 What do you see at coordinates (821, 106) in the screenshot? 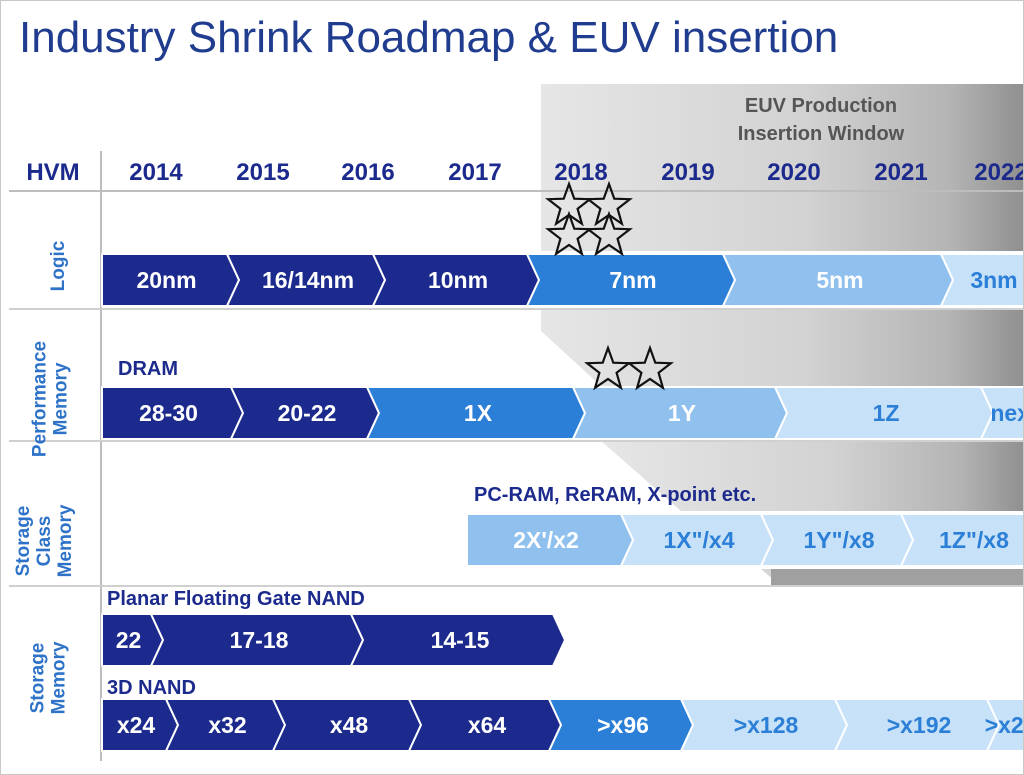
I see `euv-window-label-line1: EUV Production` at bounding box center [821, 106].